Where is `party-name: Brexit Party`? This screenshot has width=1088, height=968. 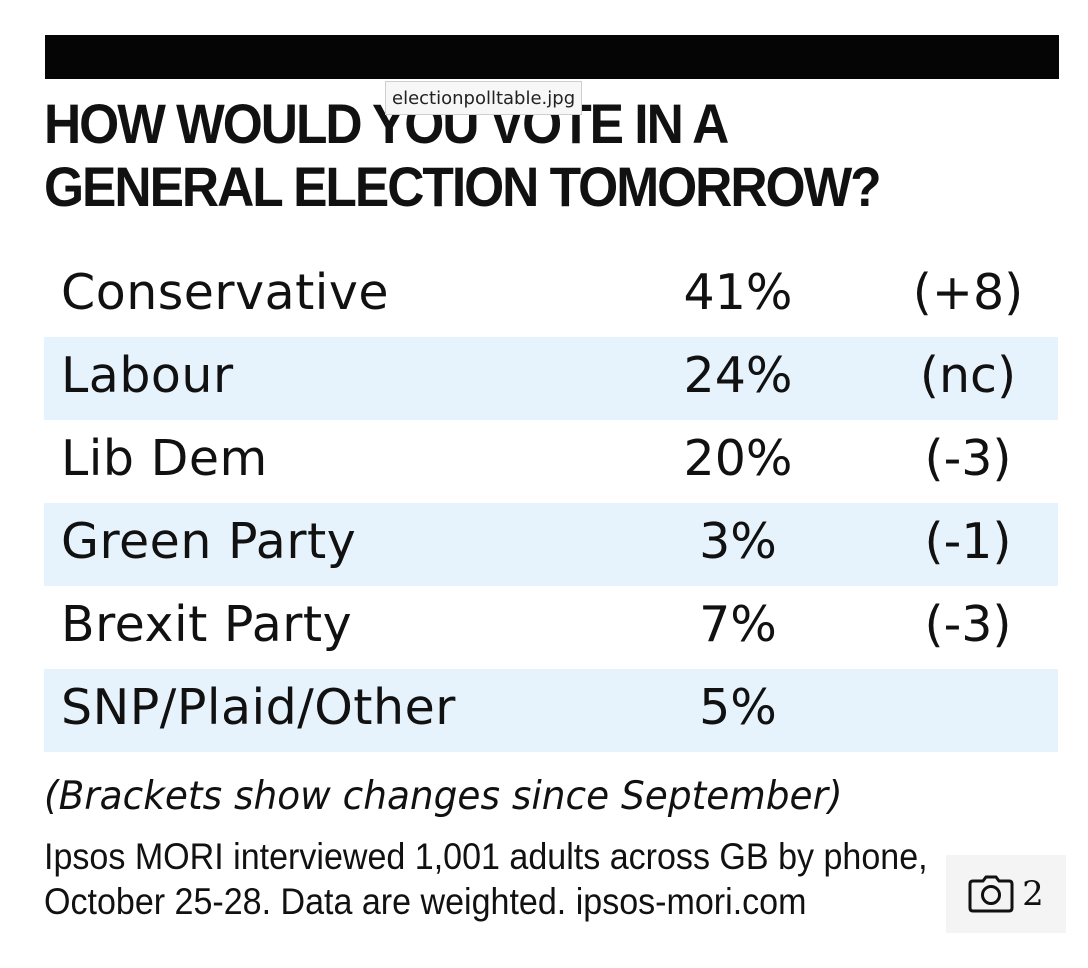 party-name: Brexit Party is located at coordinates (207, 624).